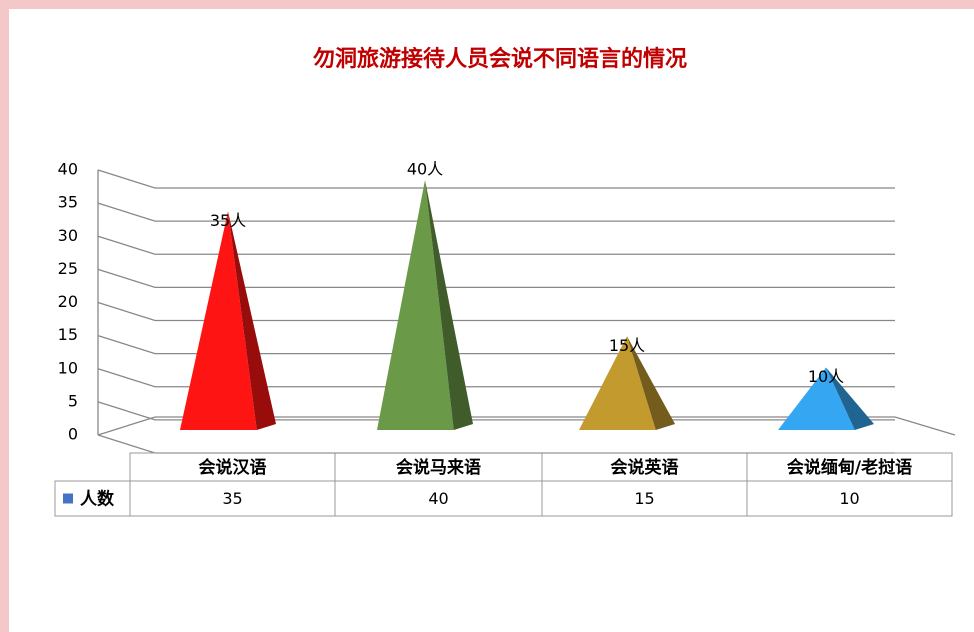 The width and height of the screenshot is (974, 632). I want to click on y-tick-label: 35, so click(68, 202).